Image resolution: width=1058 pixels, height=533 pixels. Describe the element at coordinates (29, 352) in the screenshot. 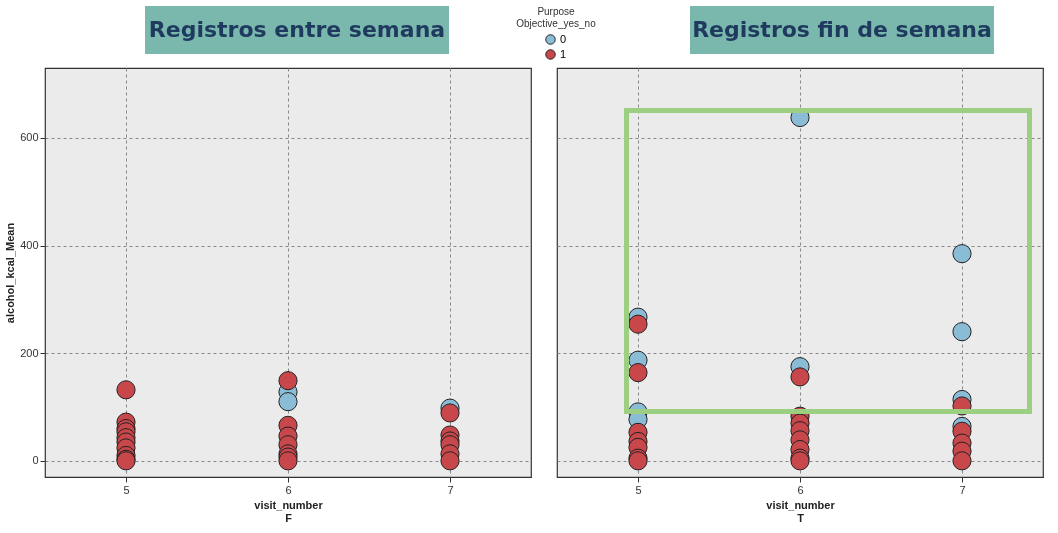

I see `y-tick-label: 200` at that location.